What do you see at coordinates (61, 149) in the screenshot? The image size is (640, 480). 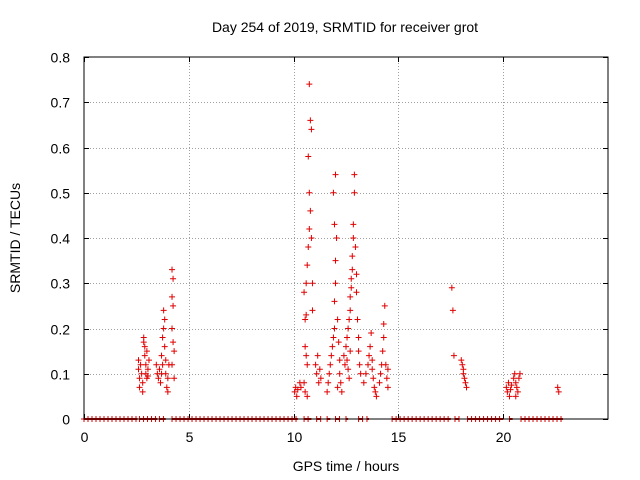 I see `y-tick-label: 0.6` at bounding box center [61, 149].